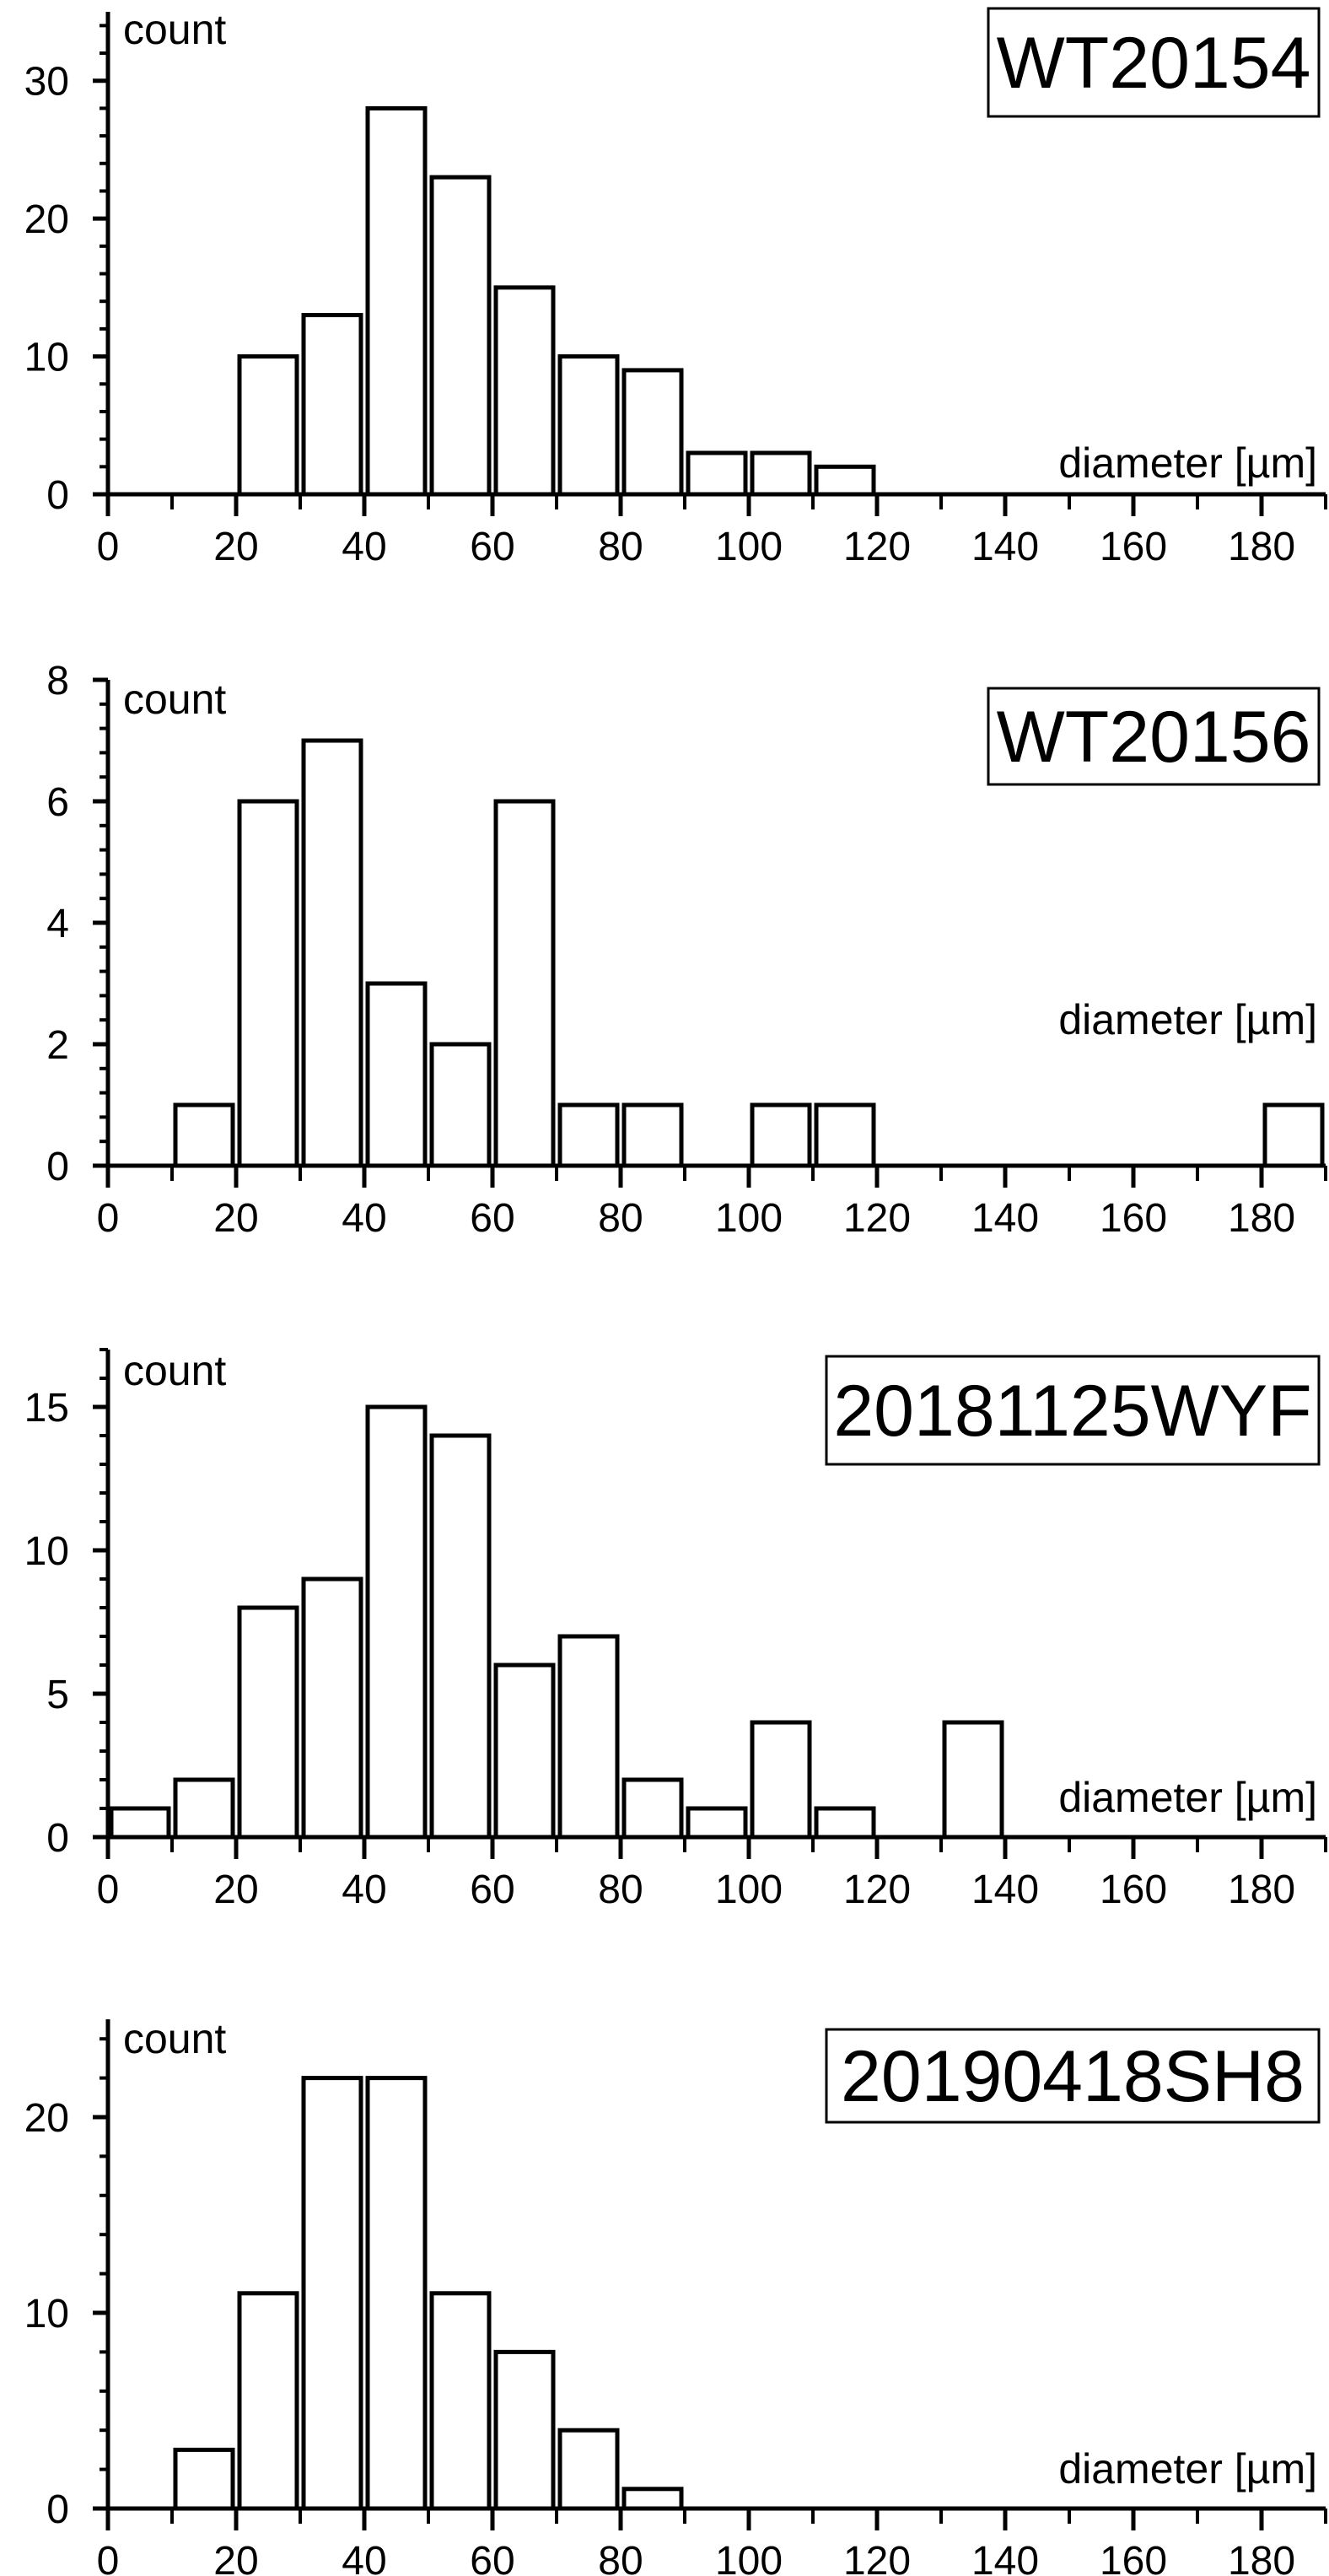 The width and height of the screenshot is (1329, 2576). What do you see at coordinates (1133, 1218) in the screenshot?
I see `panel2-x-tick-label-160: 160` at bounding box center [1133, 1218].